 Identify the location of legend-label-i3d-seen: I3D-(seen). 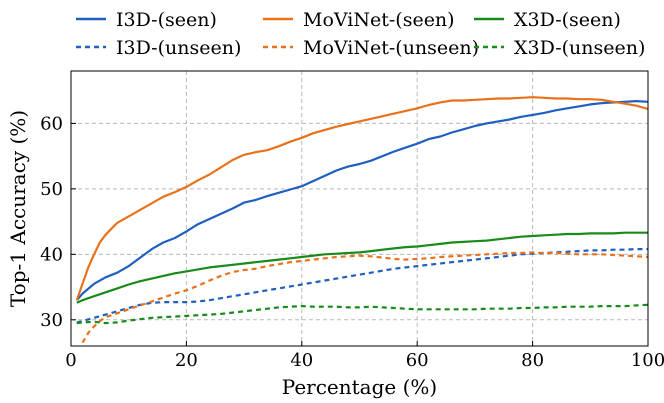
(166, 20).